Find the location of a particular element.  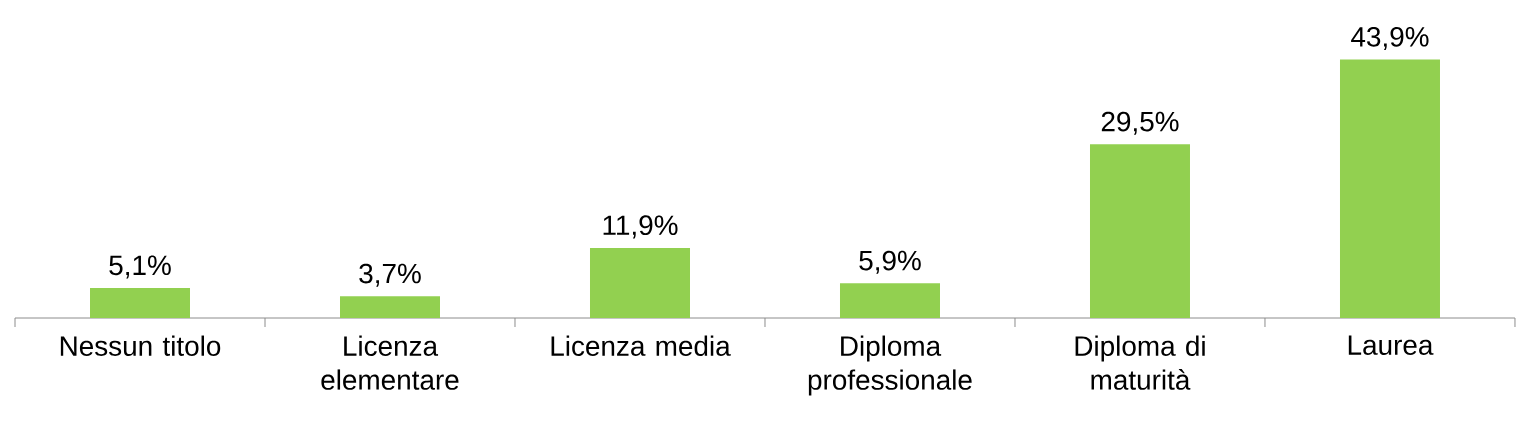

x-tick-label: Licenza media is located at coordinates (641, 345).